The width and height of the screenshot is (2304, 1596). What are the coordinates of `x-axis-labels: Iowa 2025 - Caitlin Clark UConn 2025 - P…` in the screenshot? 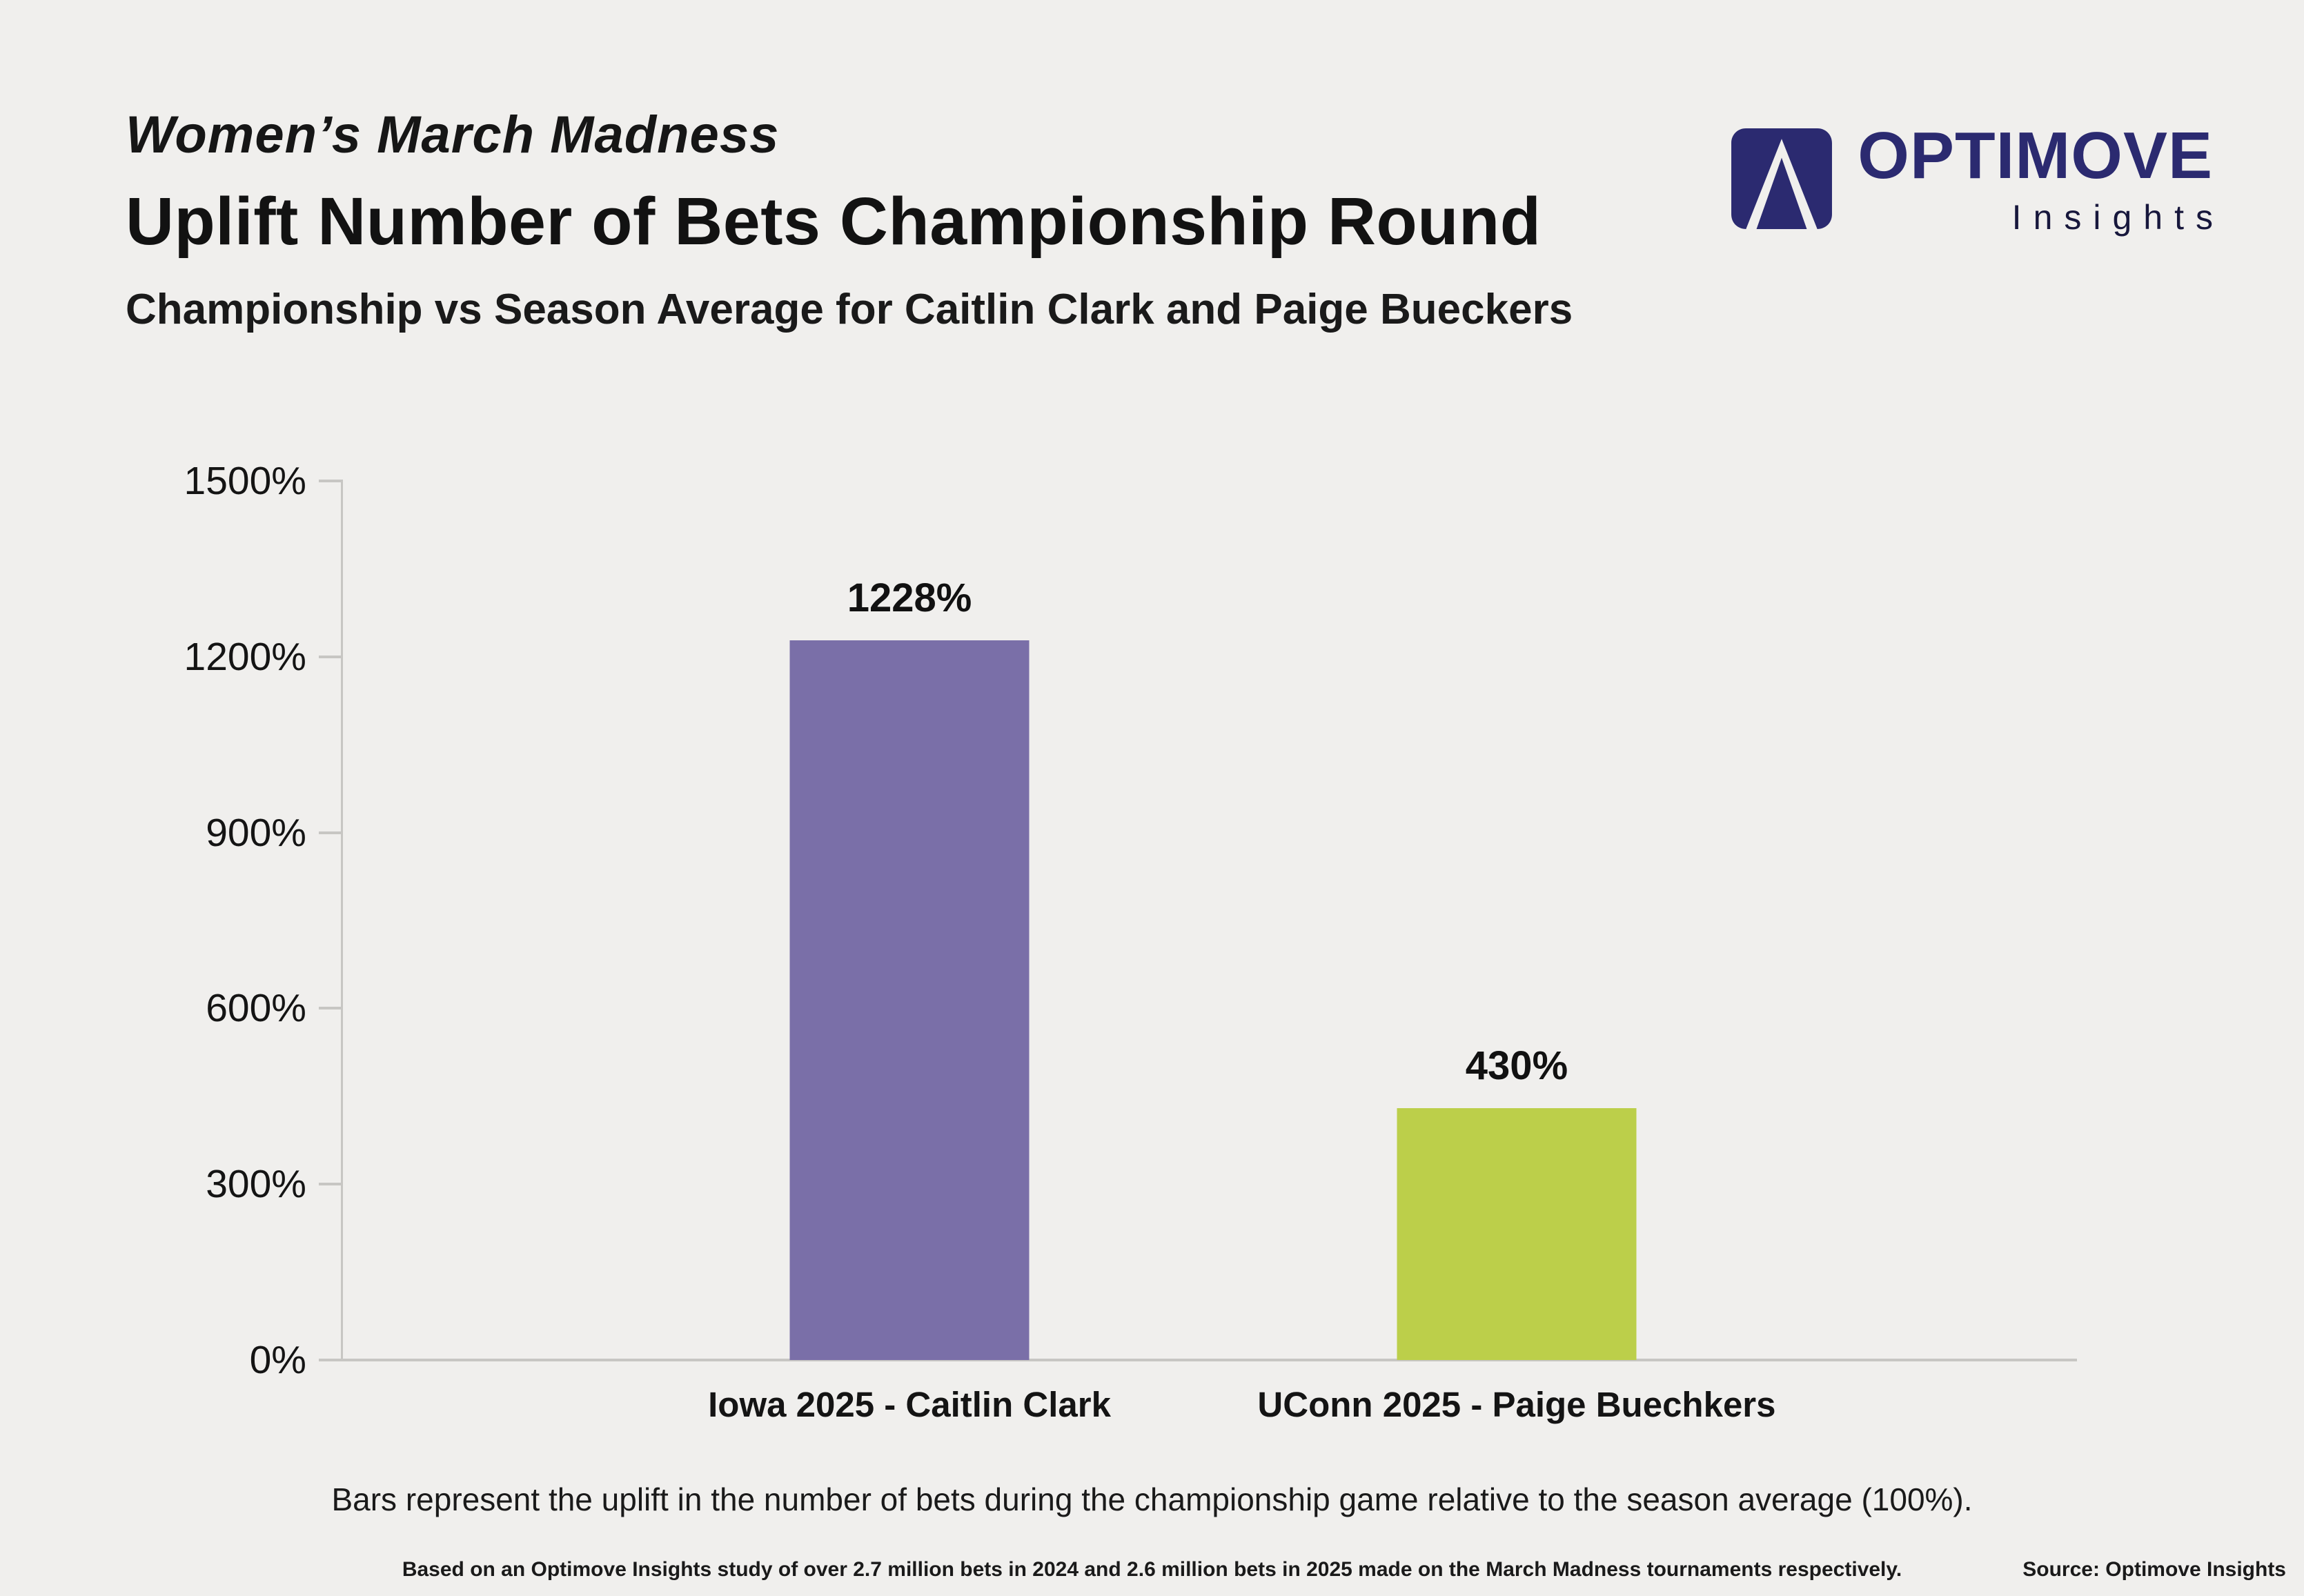 It's located at (1209, 1408).